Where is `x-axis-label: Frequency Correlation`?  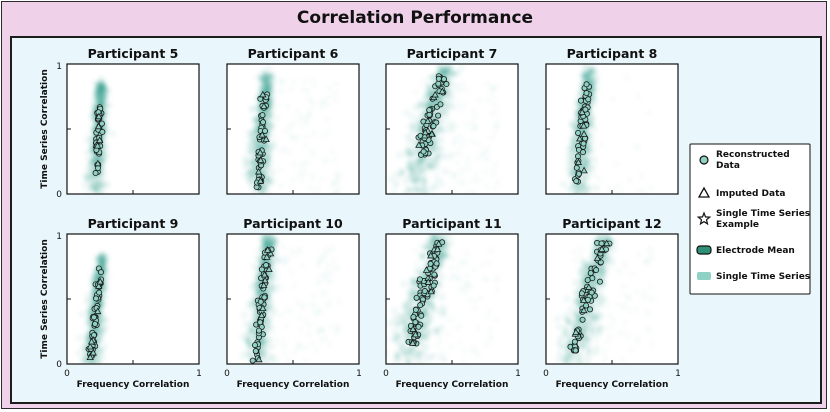 x-axis-label: Frequency Correlation is located at coordinates (293, 385).